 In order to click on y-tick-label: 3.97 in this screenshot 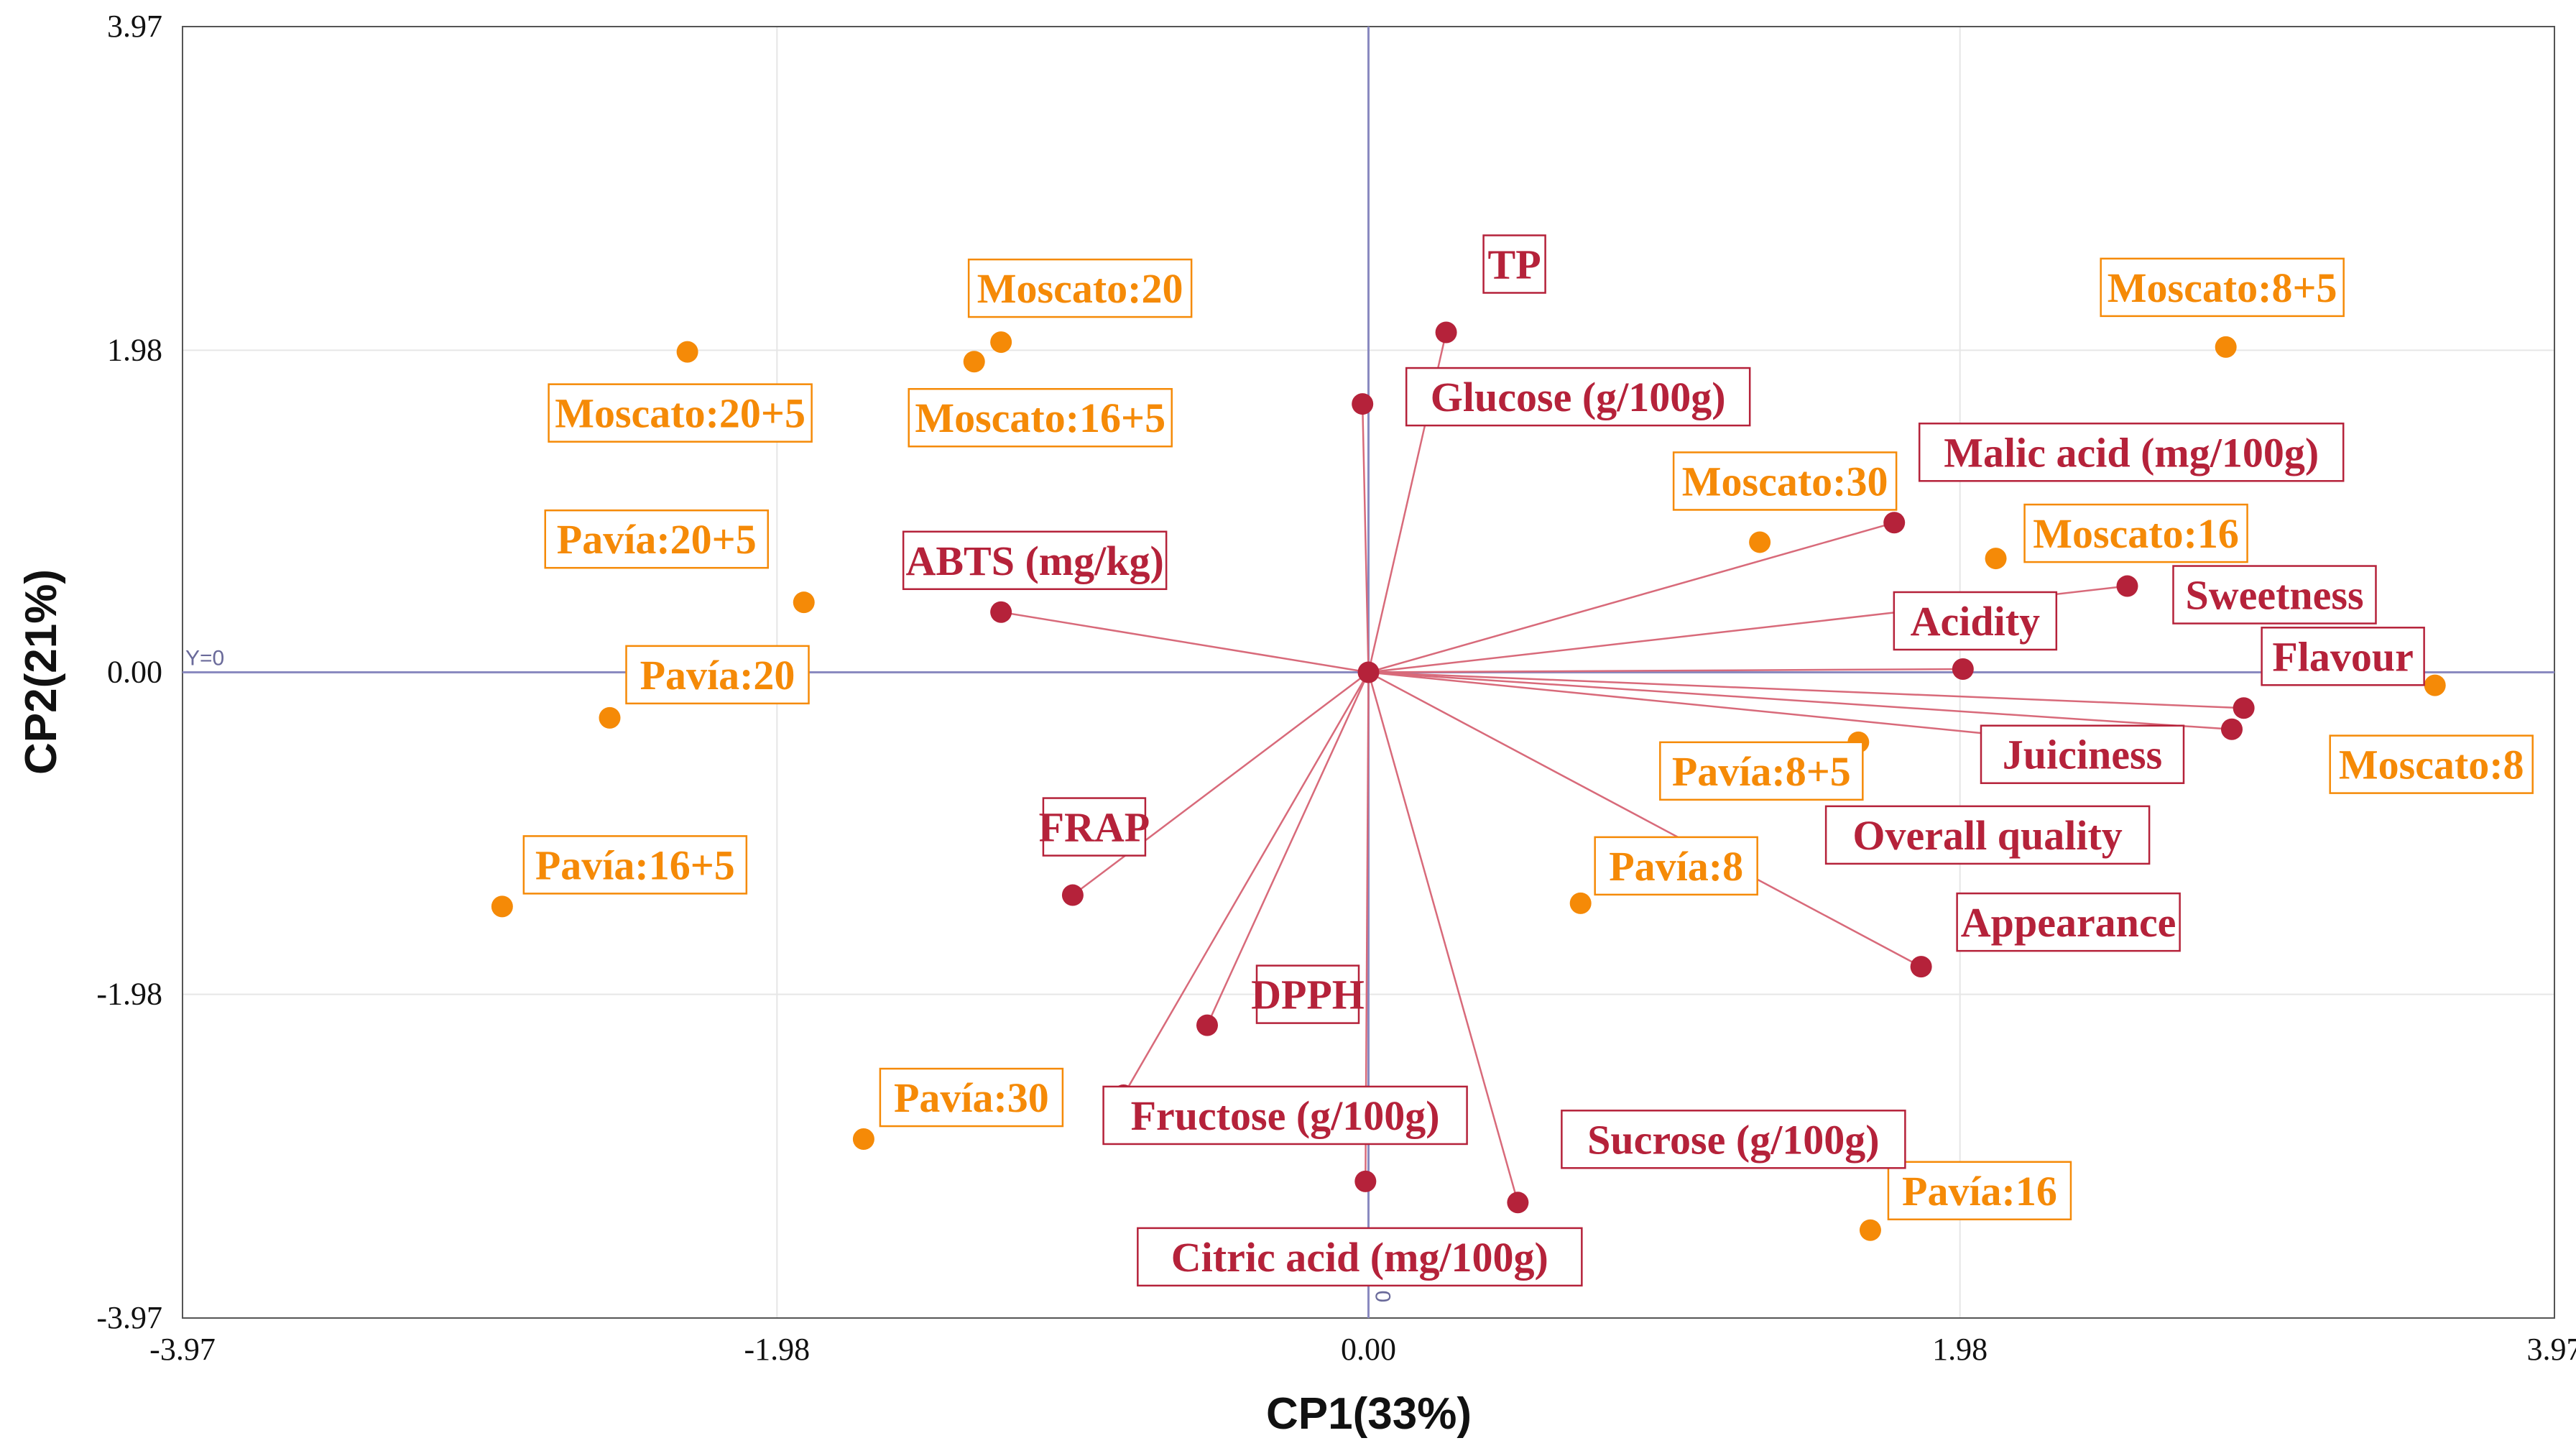, I will do `click(134, 26)`.